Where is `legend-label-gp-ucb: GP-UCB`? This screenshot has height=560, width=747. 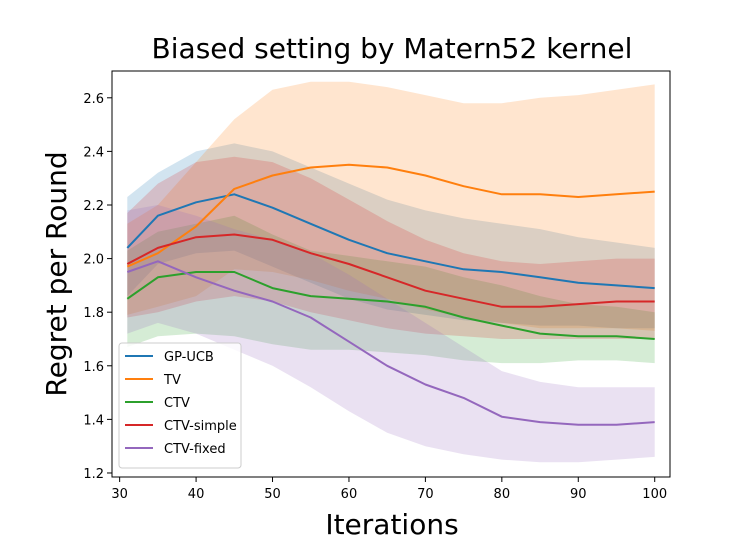 legend-label-gp-ucb: GP-UCB is located at coordinates (189, 357).